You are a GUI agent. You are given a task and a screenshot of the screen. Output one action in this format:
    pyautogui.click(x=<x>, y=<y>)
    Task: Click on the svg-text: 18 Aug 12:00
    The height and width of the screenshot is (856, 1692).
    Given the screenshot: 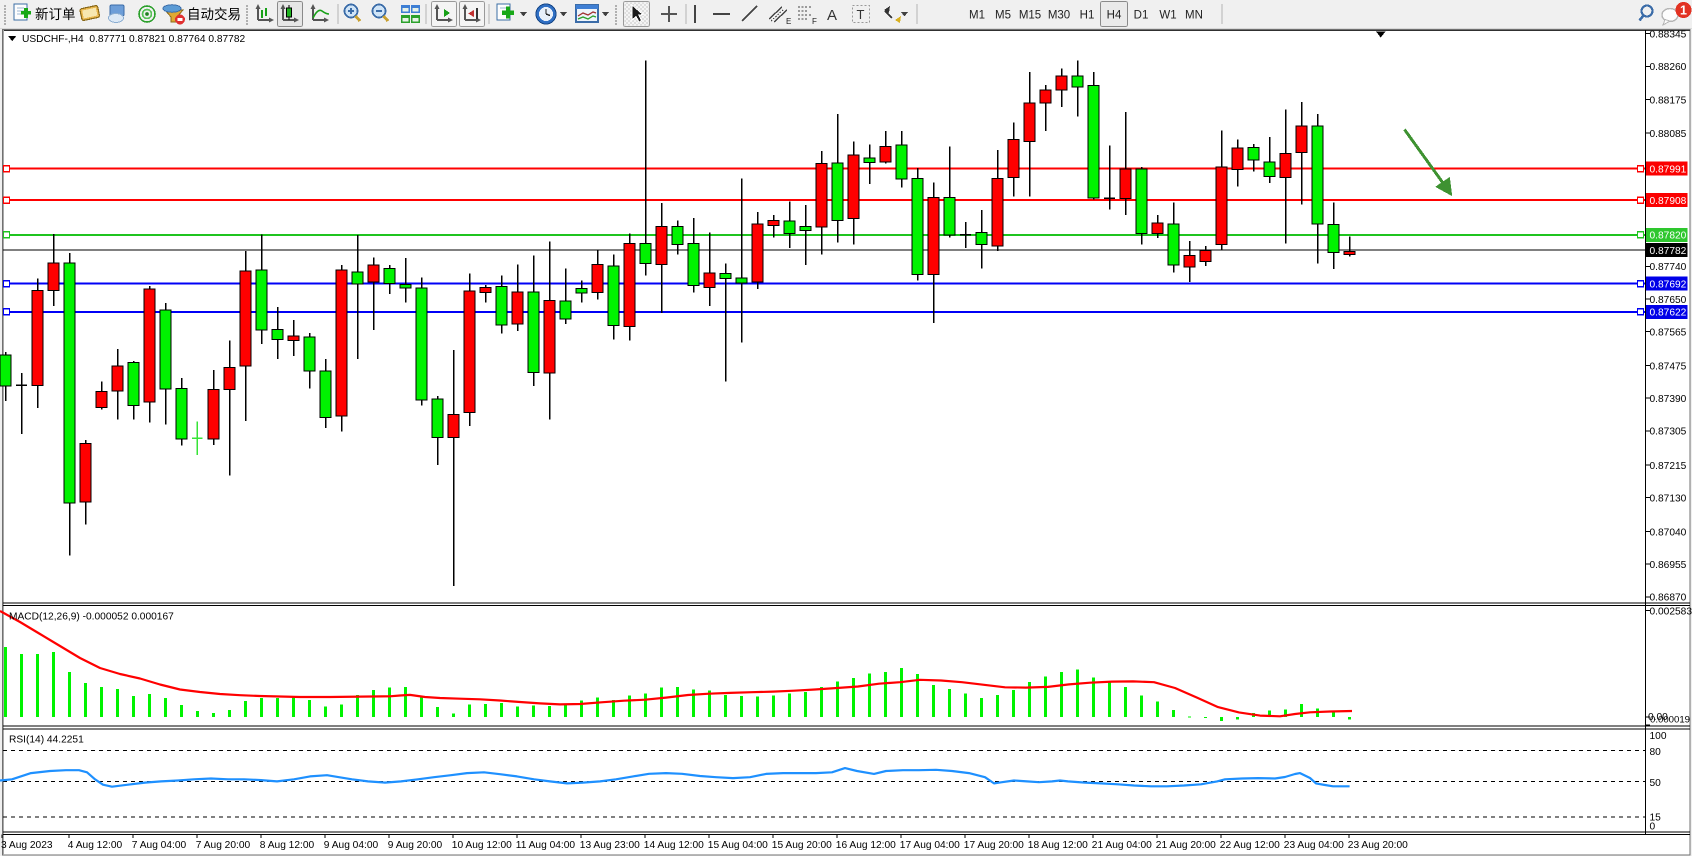 What is the action you would take?
    pyautogui.click(x=1058, y=845)
    